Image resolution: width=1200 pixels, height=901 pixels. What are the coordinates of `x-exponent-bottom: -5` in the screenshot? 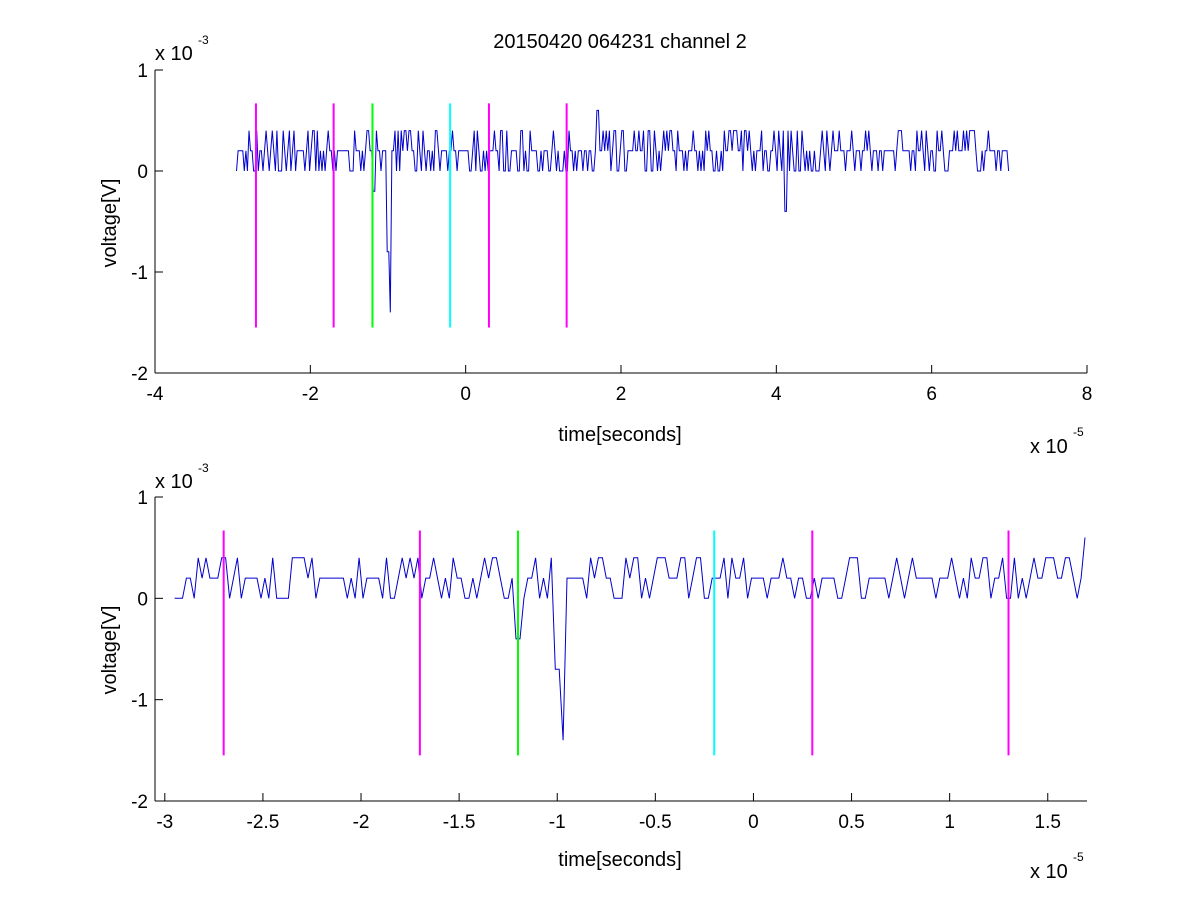 It's located at (1078, 857).